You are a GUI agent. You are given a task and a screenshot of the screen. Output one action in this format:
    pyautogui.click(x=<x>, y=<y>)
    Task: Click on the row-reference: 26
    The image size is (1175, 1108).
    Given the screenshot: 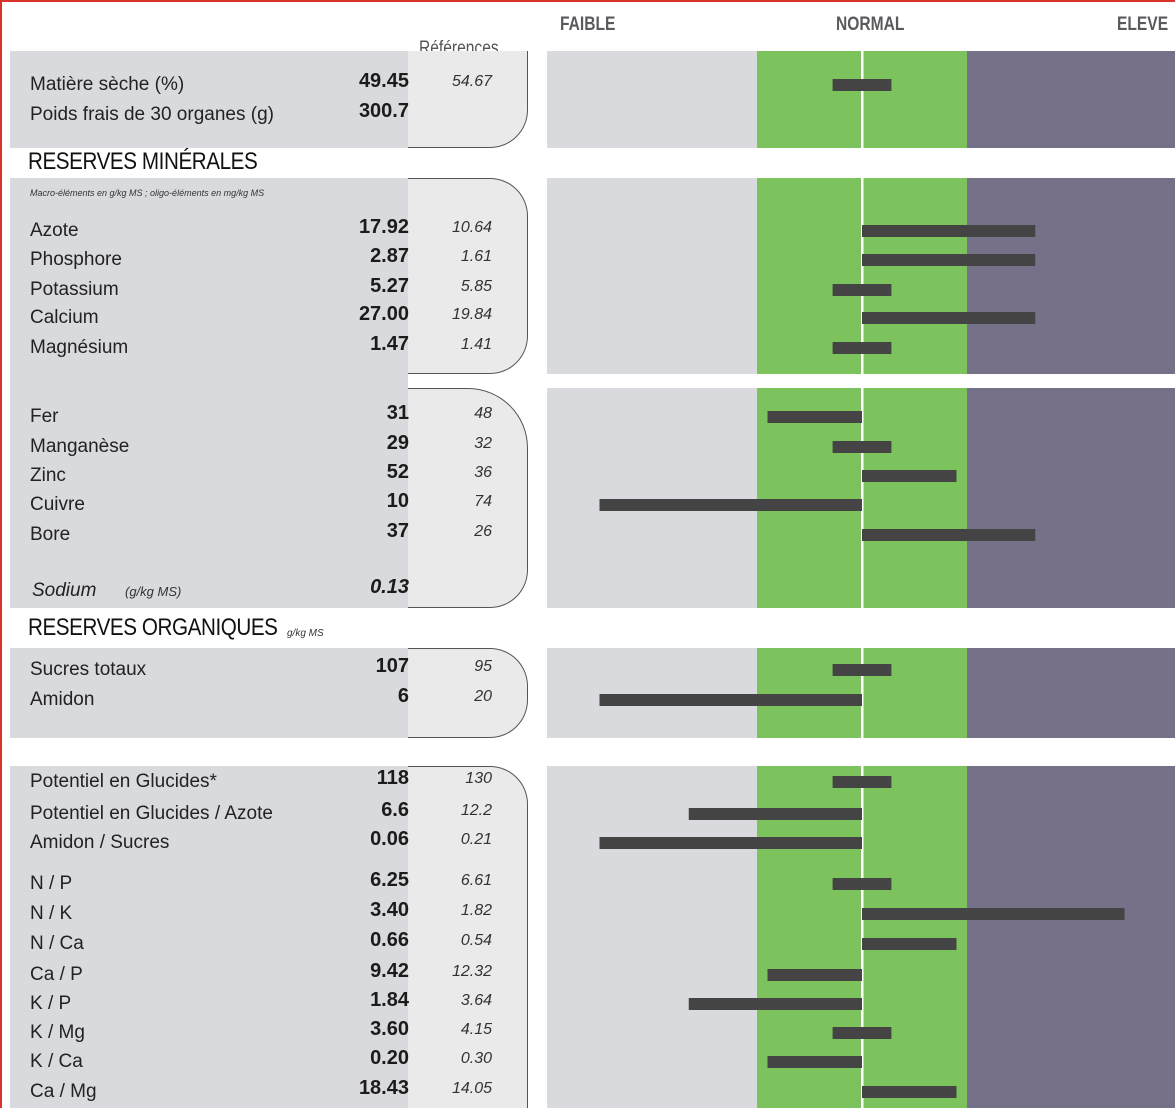 What is the action you would take?
    pyautogui.click(x=483, y=531)
    